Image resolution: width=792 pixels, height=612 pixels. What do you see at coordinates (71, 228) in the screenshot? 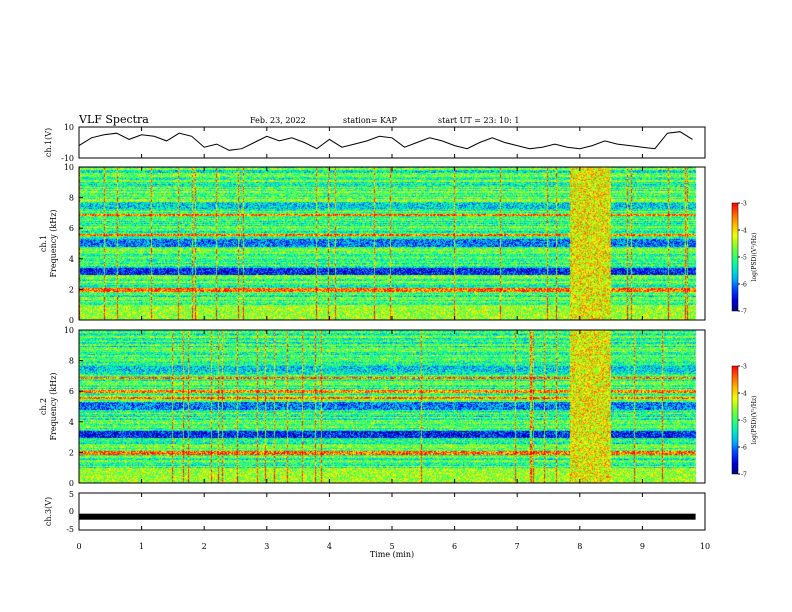
I see `ch1-spectrogram-ytick-6: 6` at bounding box center [71, 228].